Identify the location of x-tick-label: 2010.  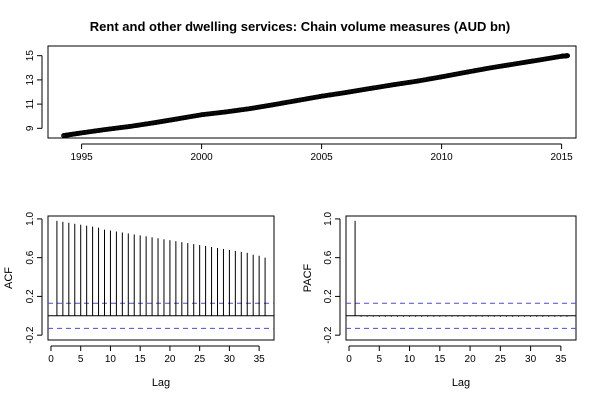
(441, 157).